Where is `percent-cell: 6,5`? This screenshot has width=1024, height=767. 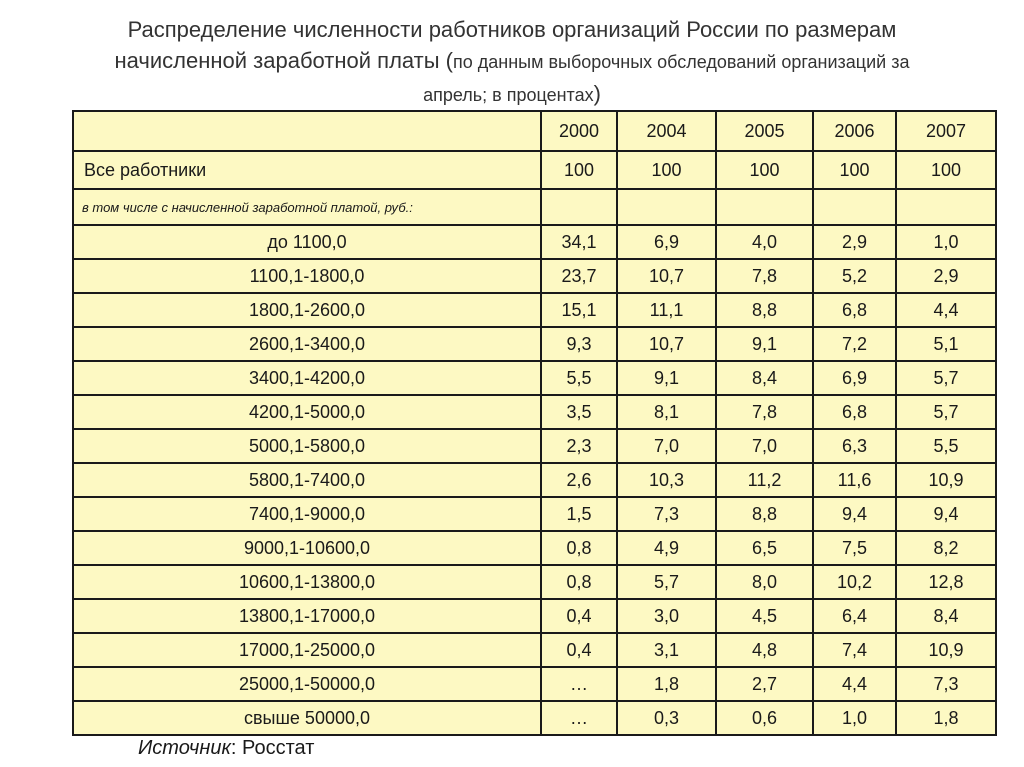 percent-cell: 6,5 is located at coordinates (764, 548).